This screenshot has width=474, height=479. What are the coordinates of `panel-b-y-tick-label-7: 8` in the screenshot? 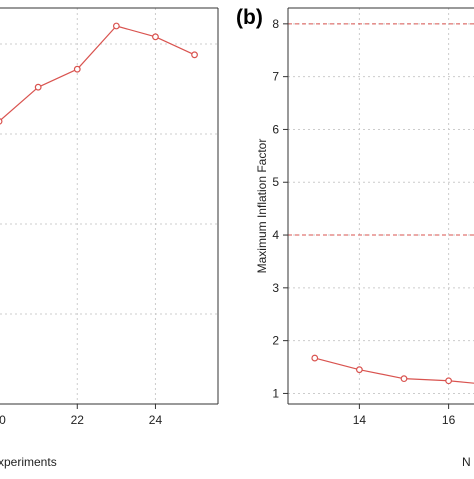 It's located at (275, 24).